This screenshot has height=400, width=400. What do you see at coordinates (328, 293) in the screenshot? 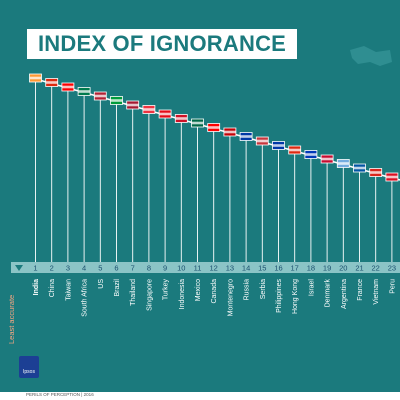
I see `country-label: Denmark` at bounding box center [328, 293].